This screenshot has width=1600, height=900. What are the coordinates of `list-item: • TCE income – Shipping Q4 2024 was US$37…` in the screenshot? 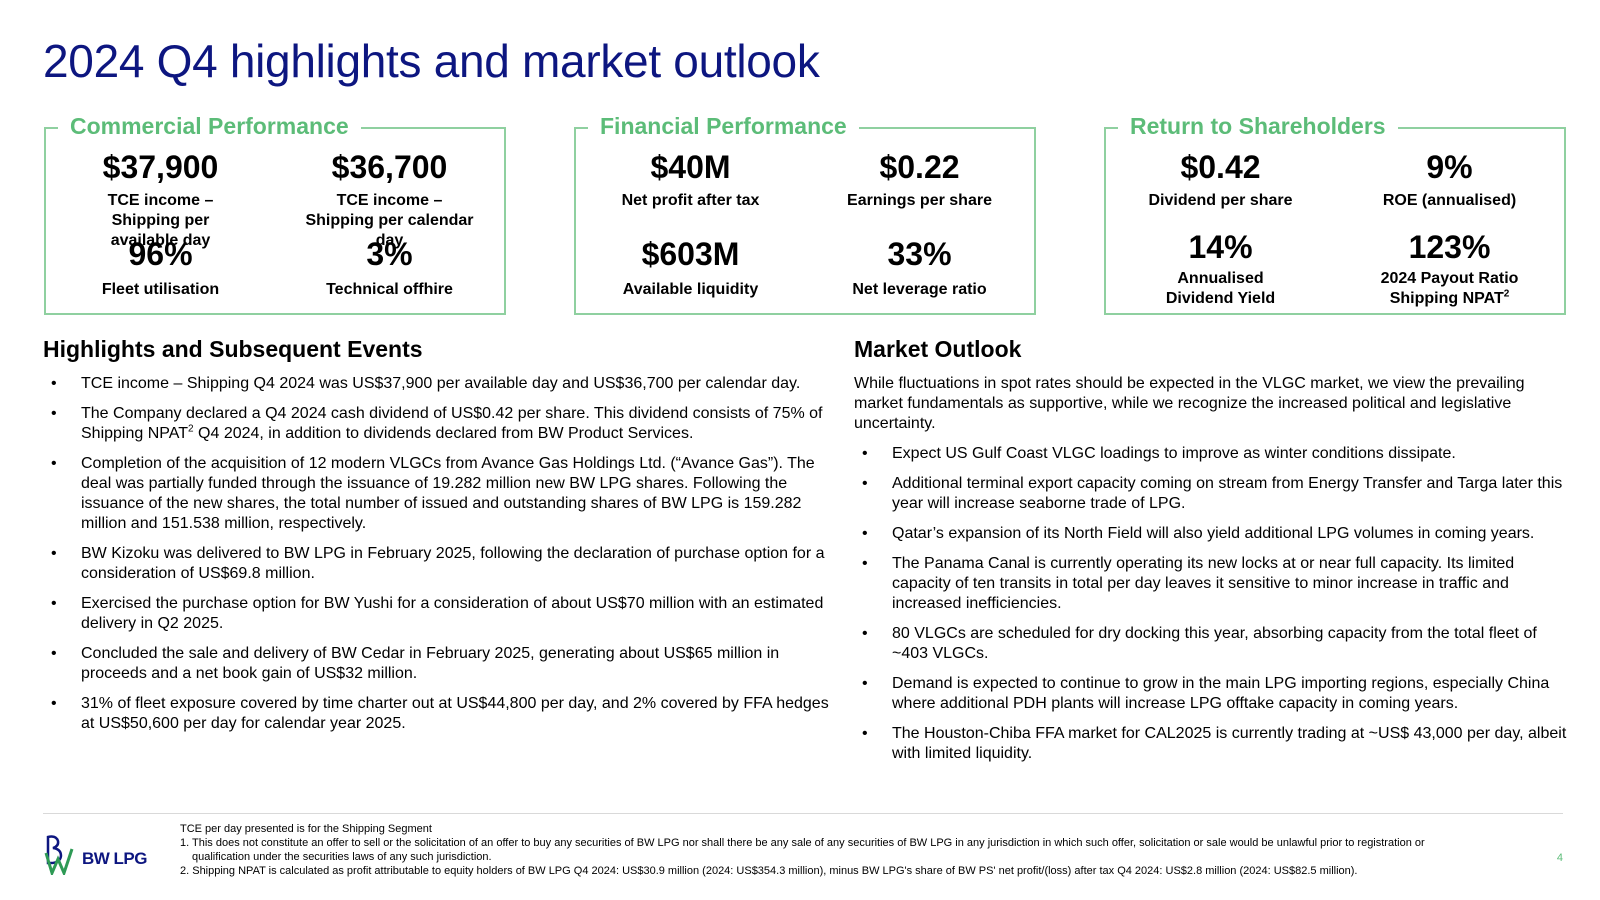 It's located at (443, 384).